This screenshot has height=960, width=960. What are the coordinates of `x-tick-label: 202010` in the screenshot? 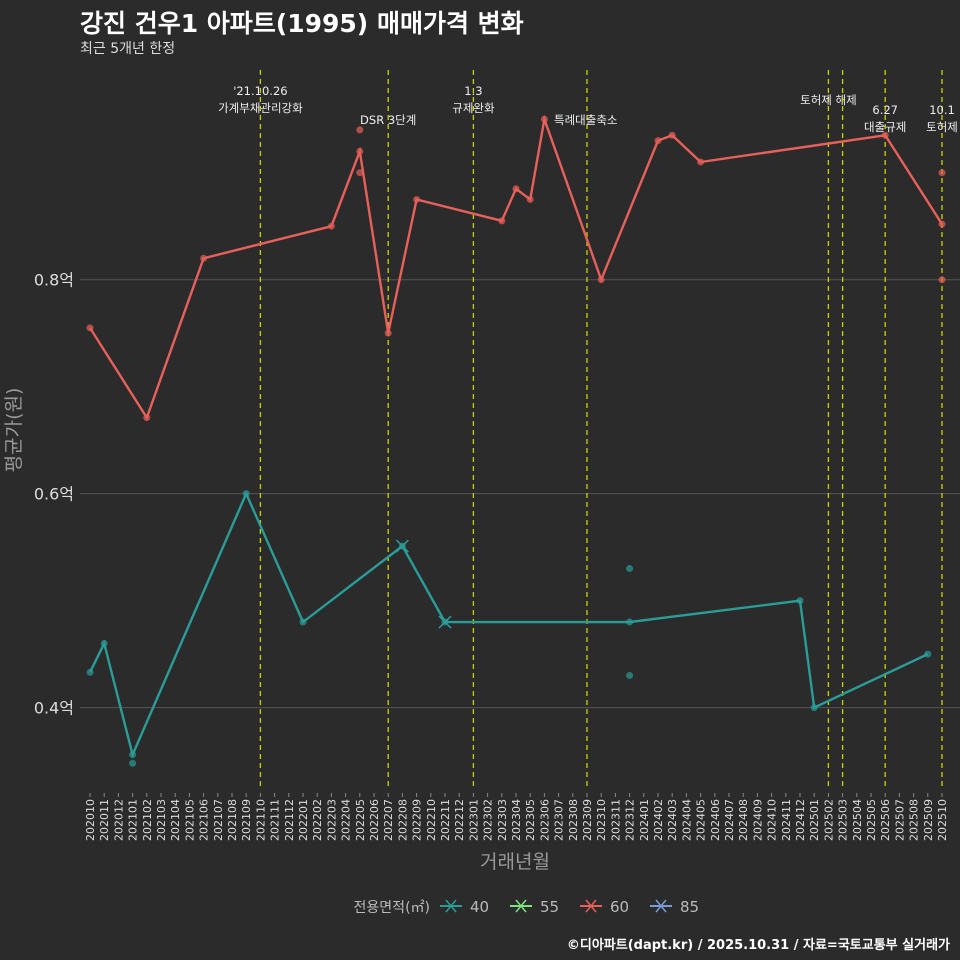 It's located at (90, 820).